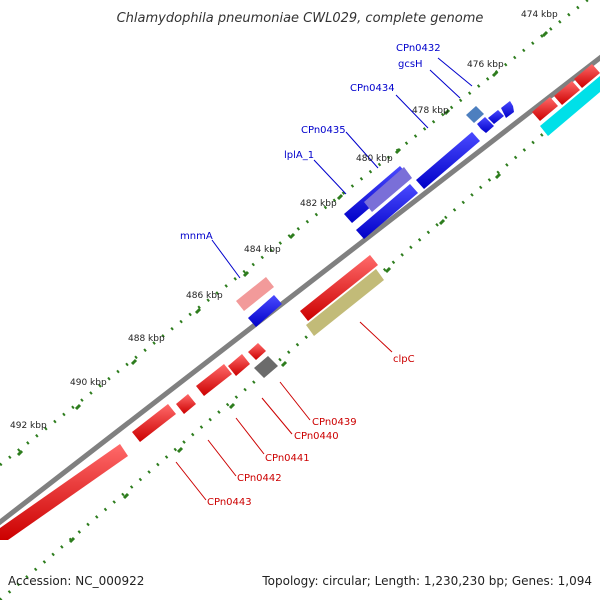 The height and width of the screenshot is (600, 600). Describe the element at coordinates (485, 65) in the screenshot. I see `tick-label-476: 476 kbp` at that location.